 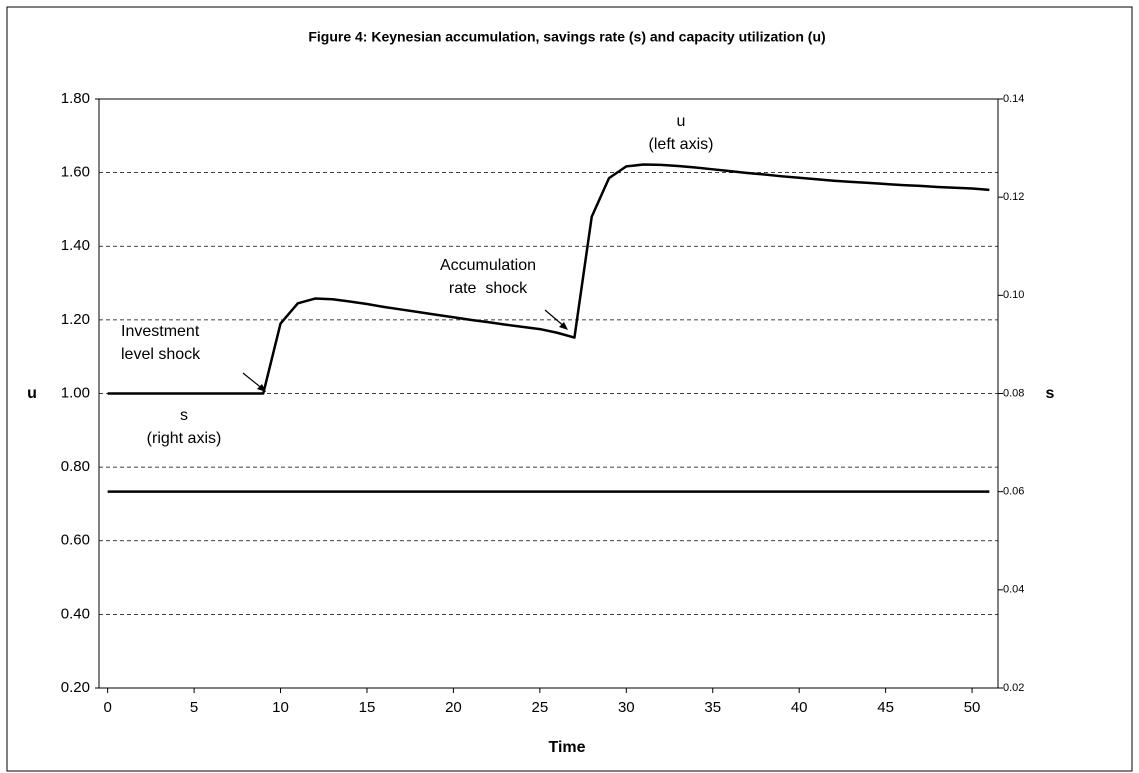 I want to click on x-tick-label: 30, so click(x=626, y=707).